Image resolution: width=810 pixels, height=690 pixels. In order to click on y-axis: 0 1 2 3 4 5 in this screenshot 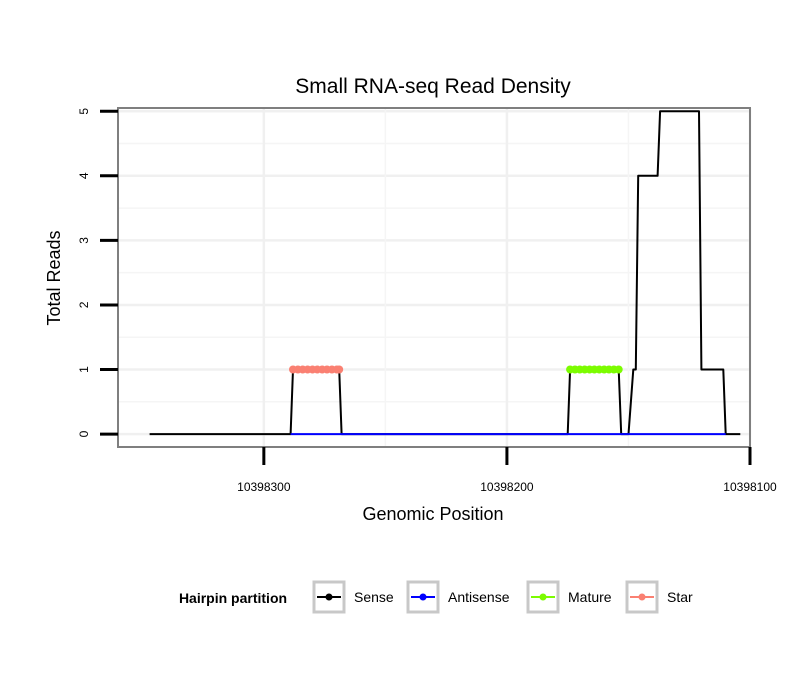, I will do `click(97, 272)`.